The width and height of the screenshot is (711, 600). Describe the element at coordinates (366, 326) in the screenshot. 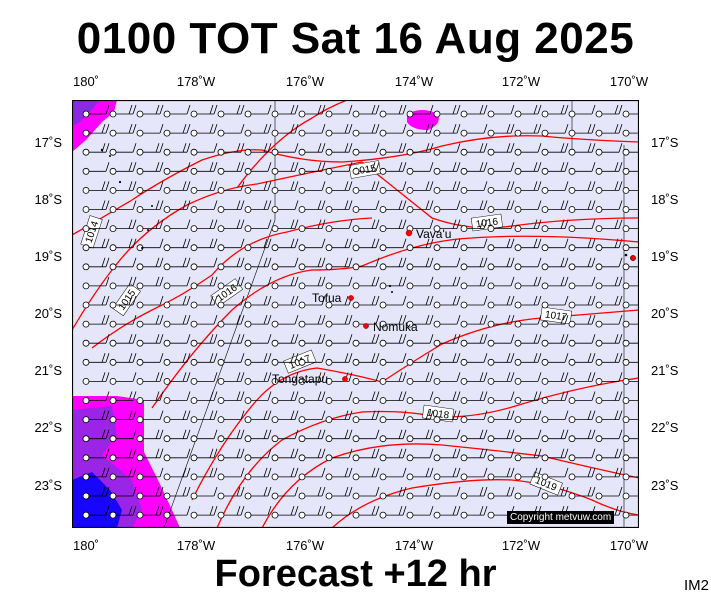

I see `place-dot-nomuka` at that location.